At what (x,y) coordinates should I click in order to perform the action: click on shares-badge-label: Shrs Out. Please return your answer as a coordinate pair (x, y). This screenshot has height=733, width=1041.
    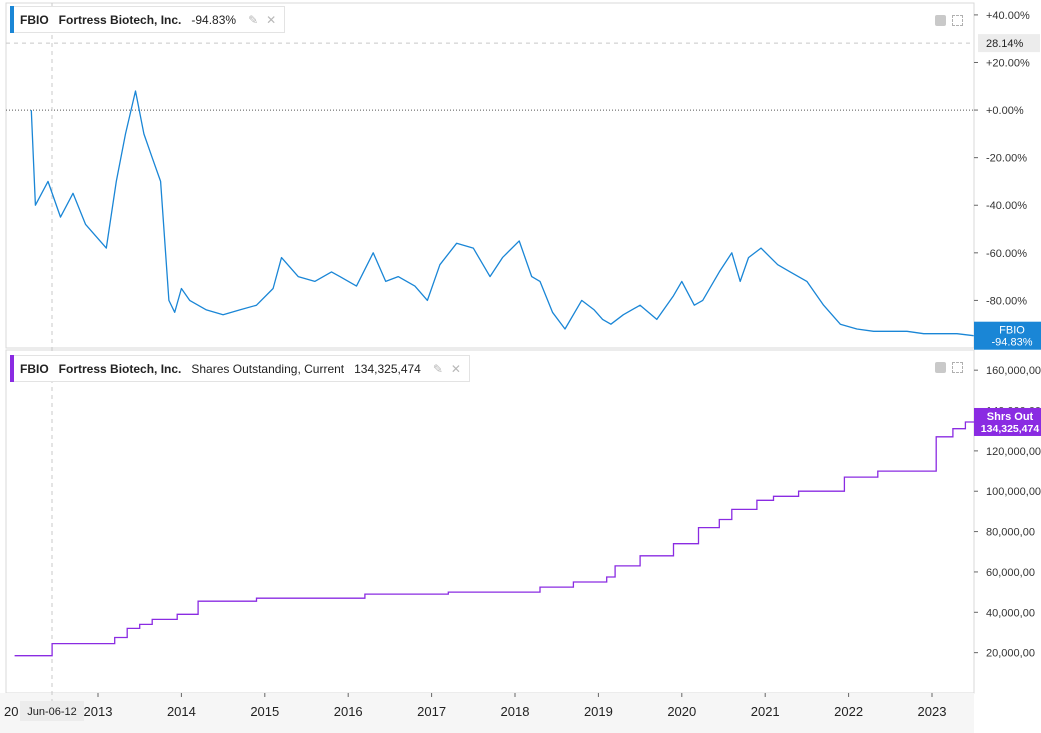
    Looking at the image, I should click on (1010, 417).